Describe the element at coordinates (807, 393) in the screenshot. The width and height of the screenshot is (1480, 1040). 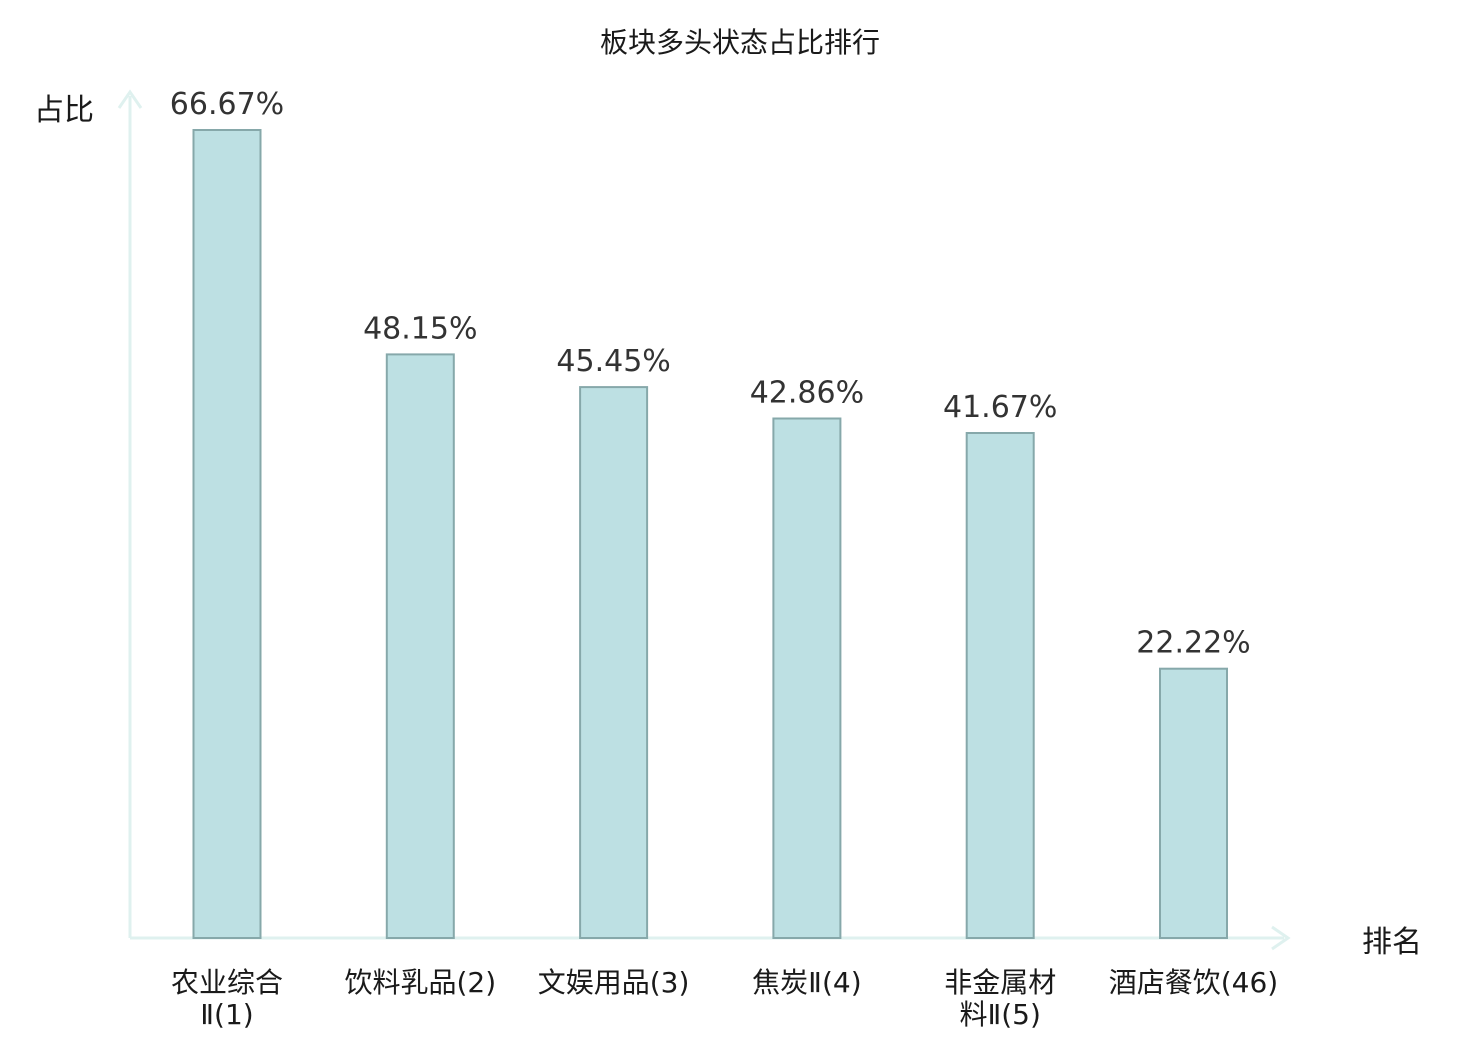
I see `value-label-4: 42.86%` at that location.